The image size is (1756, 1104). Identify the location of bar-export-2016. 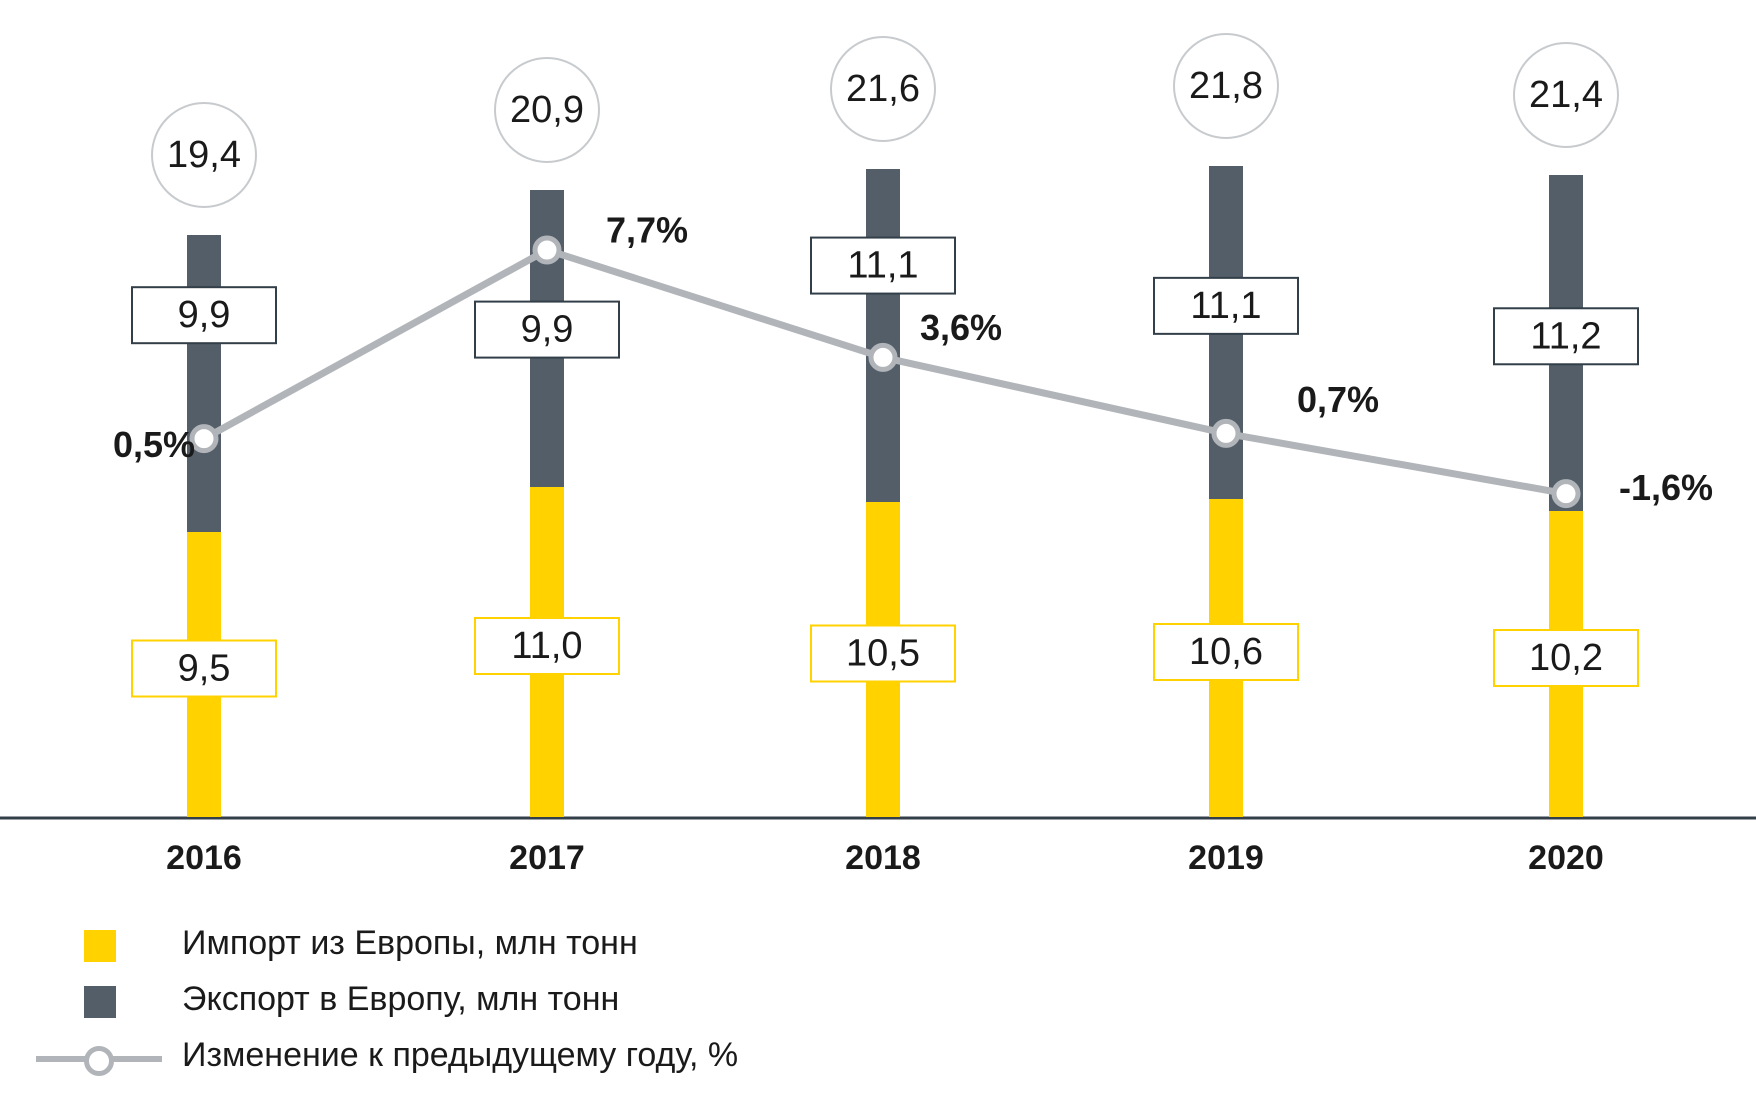
(204, 383).